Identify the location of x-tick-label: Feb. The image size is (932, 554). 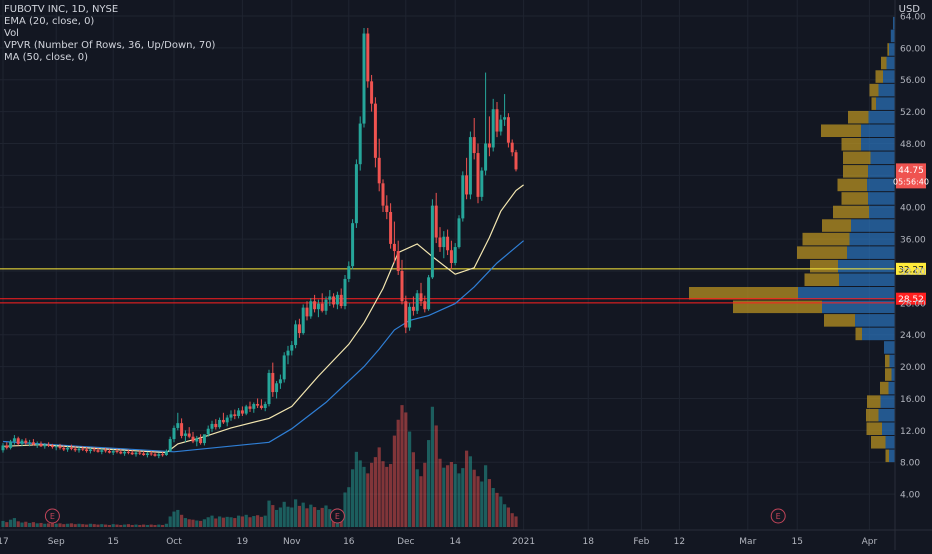
(641, 542).